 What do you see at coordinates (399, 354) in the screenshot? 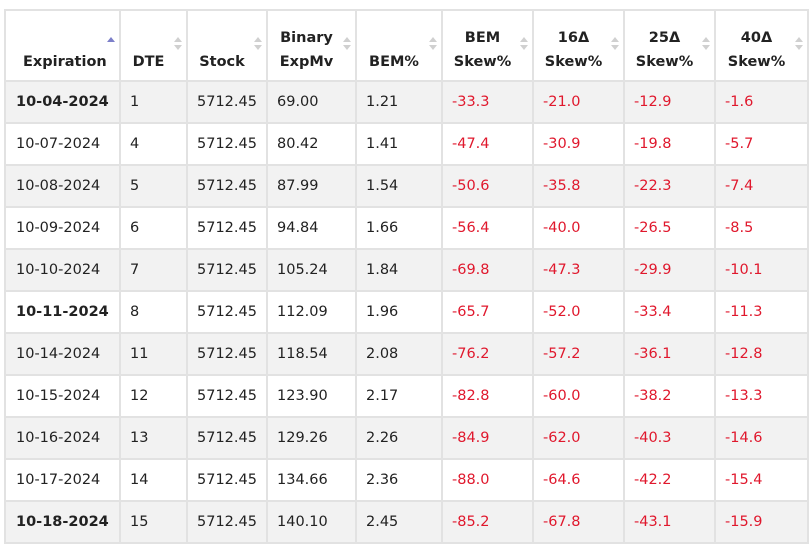
I see `bem-pct-cell: 2.08` at bounding box center [399, 354].